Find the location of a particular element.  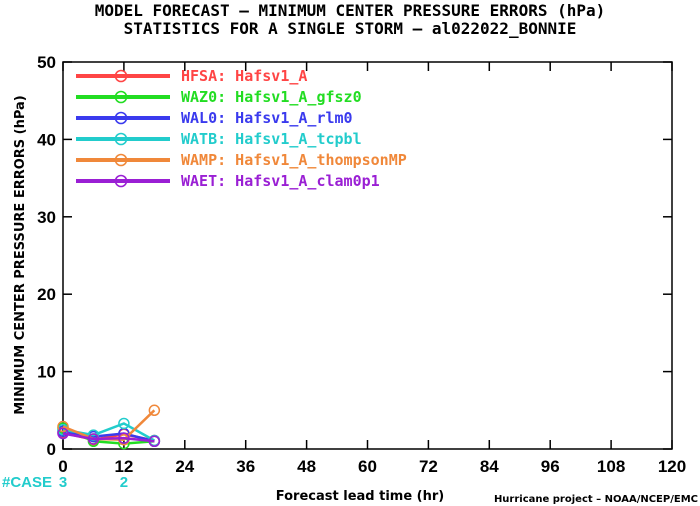

x-tick-label: 72 is located at coordinates (428, 466).